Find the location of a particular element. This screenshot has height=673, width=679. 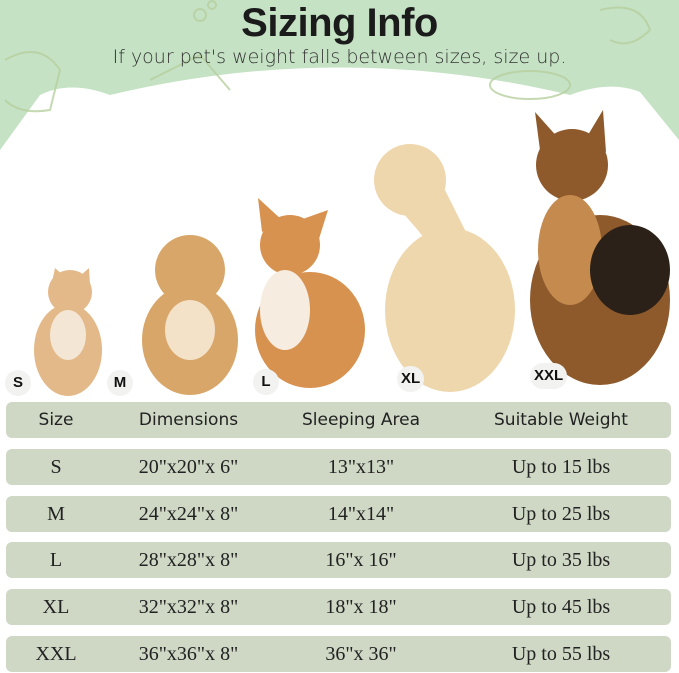

cell-sleeping-area: 14"x14" is located at coordinates (361, 513).